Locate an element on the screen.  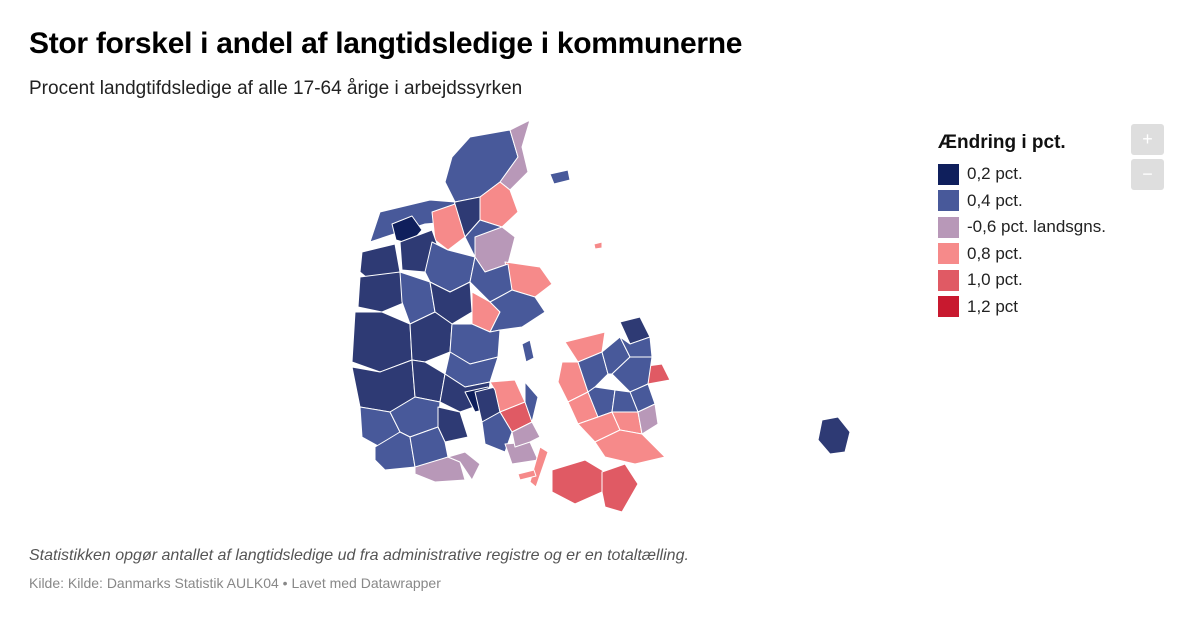
legend-label: -0,6 pct. landsgns. is located at coordinates (1036, 227).